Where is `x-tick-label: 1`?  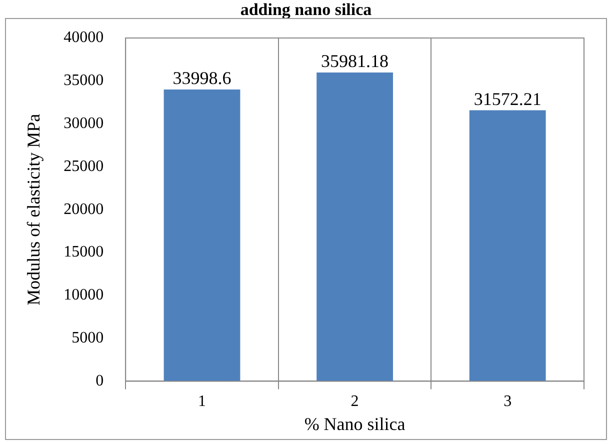
x-tick-label: 1 is located at coordinates (202, 401).